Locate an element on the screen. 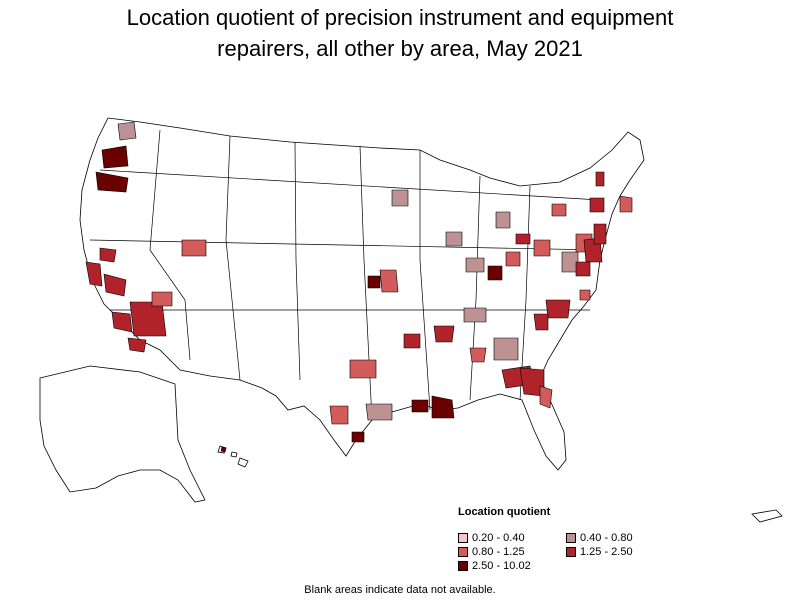 The image size is (800, 600). area-shreveport is located at coordinates (412, 341).